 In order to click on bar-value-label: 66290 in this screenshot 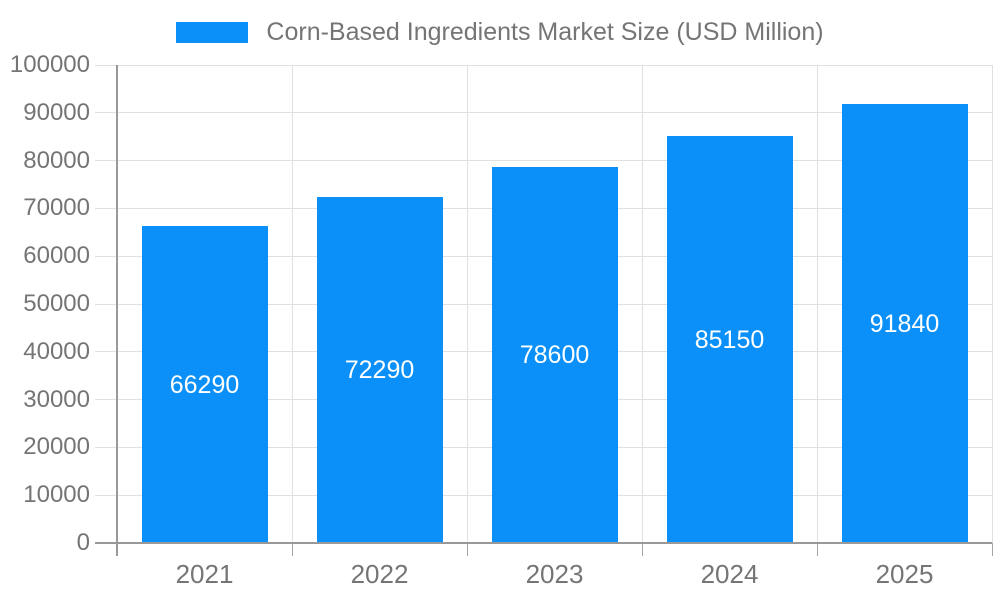, I will do `click(204, 384)`.